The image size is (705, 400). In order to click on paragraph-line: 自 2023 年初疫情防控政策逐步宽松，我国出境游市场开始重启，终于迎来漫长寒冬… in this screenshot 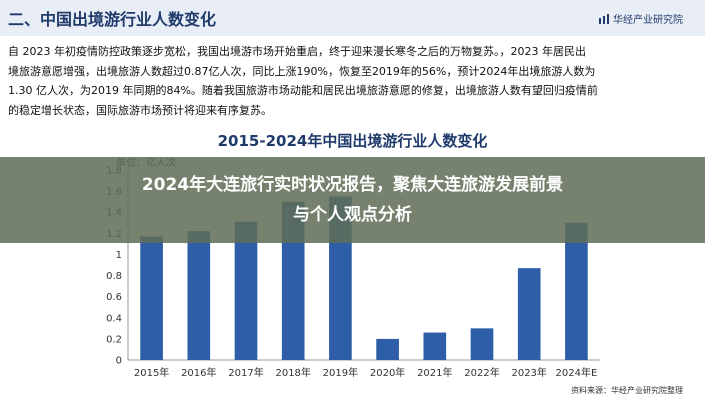, I will do `click(297, 51)`.